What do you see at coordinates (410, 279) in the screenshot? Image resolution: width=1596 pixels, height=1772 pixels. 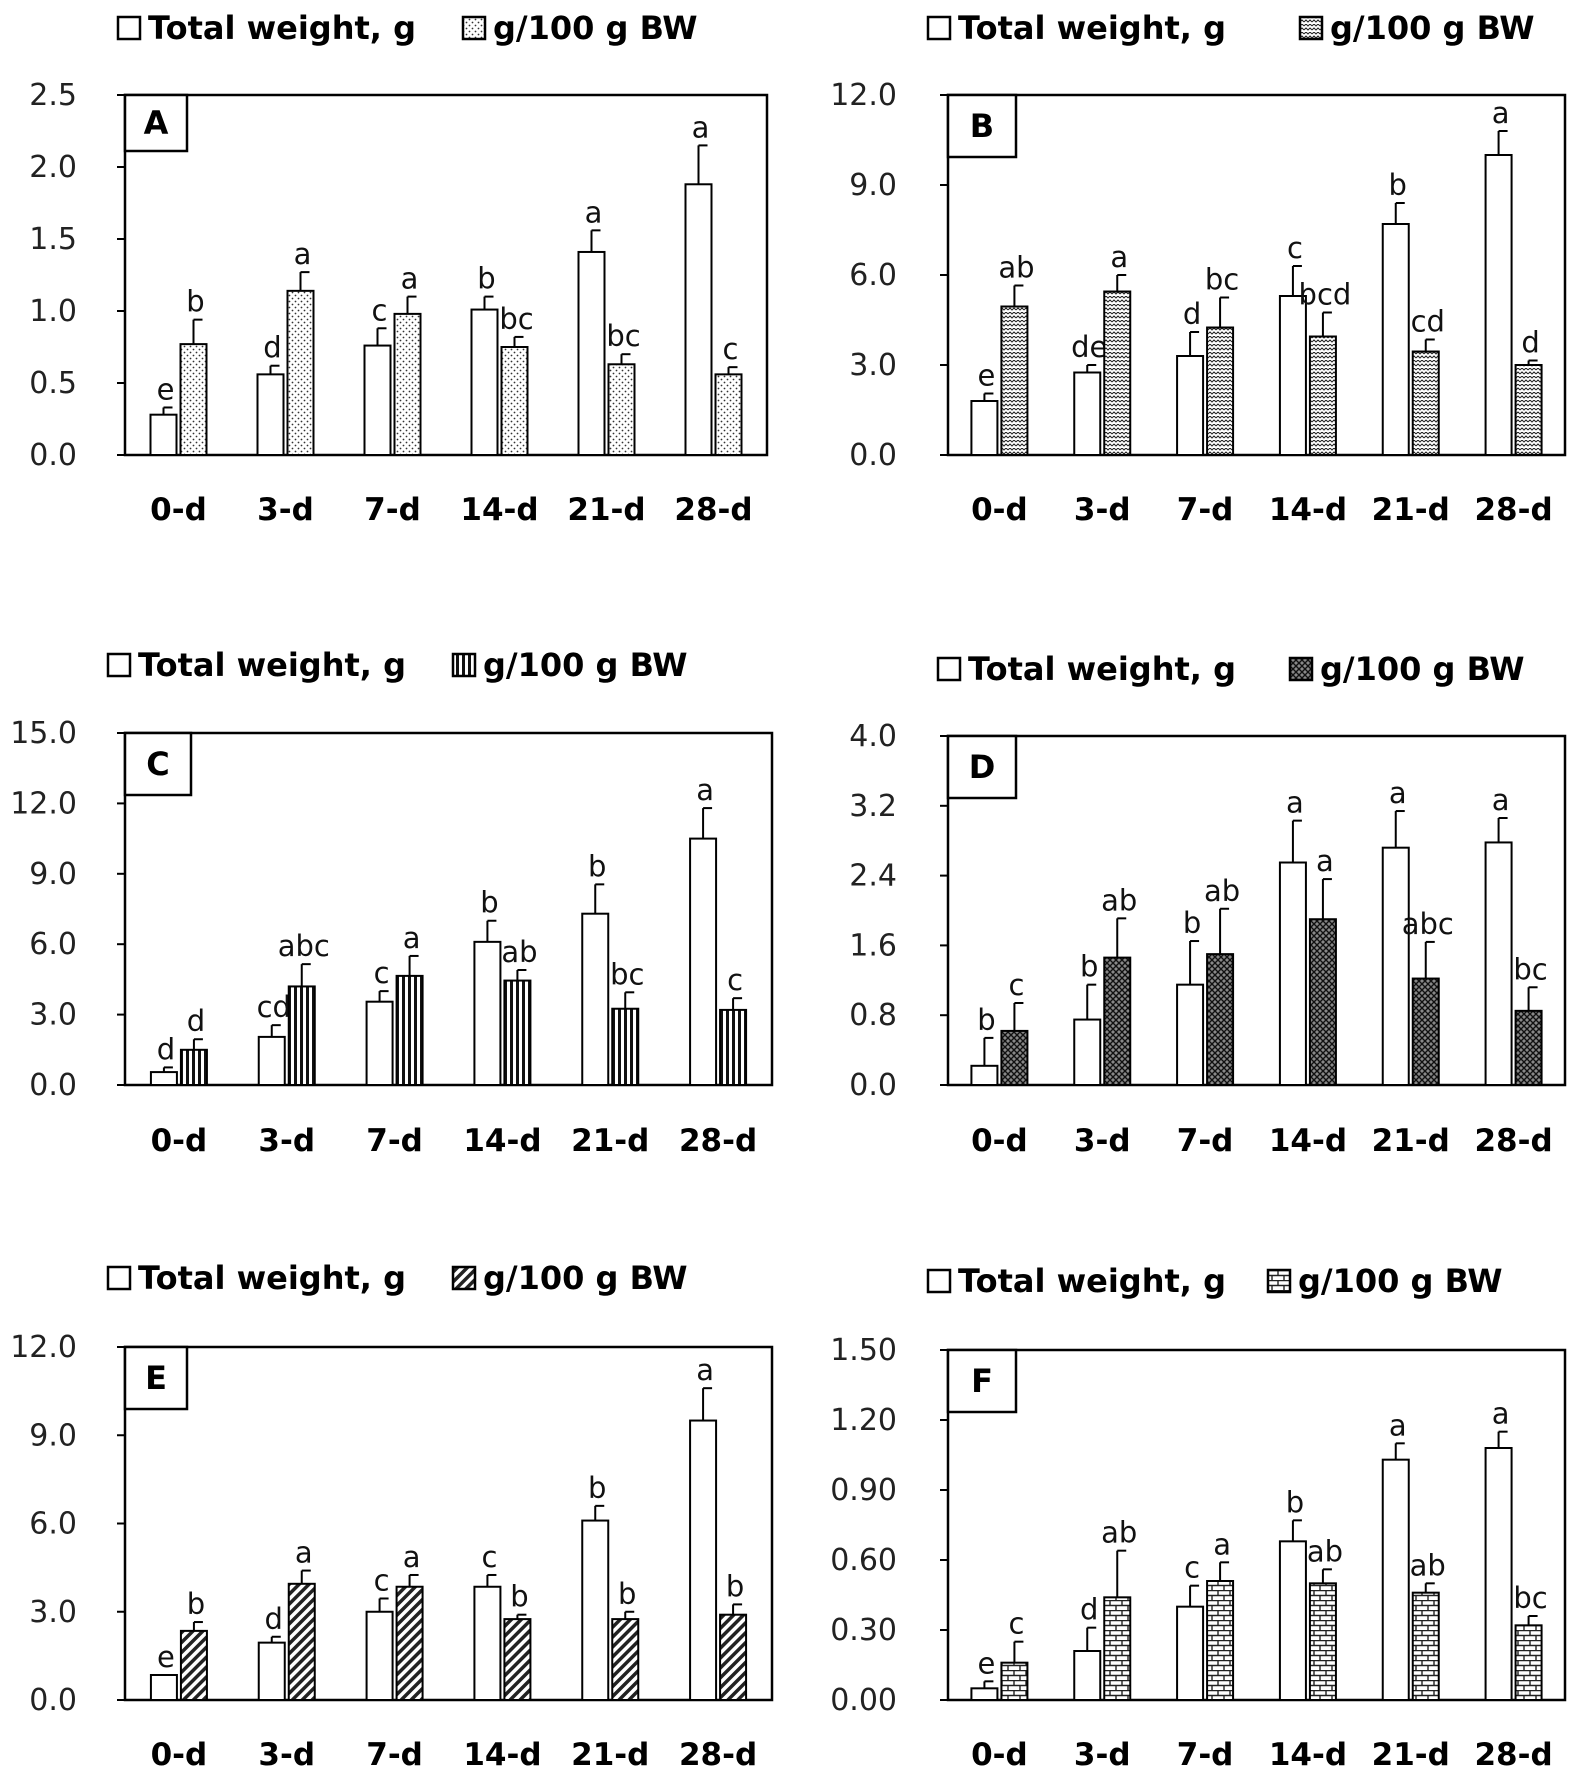 I see `significance-letter: a` at bounding box center [410, 279].